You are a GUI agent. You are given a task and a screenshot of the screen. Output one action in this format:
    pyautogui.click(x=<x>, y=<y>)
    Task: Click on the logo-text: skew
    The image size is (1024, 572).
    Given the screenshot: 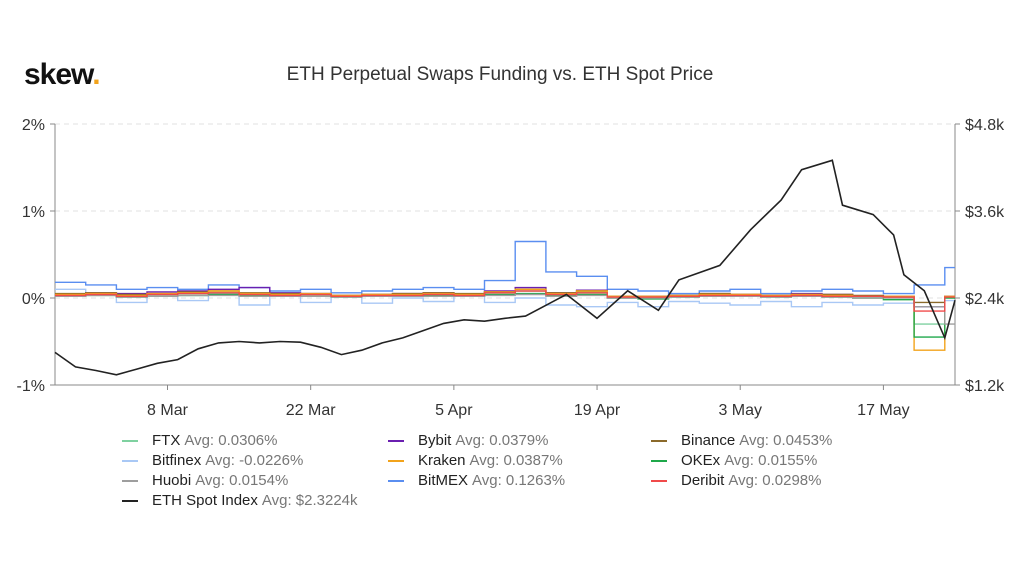 What is the action you would take?
    pyautogui.click(x=58, y=74)
    